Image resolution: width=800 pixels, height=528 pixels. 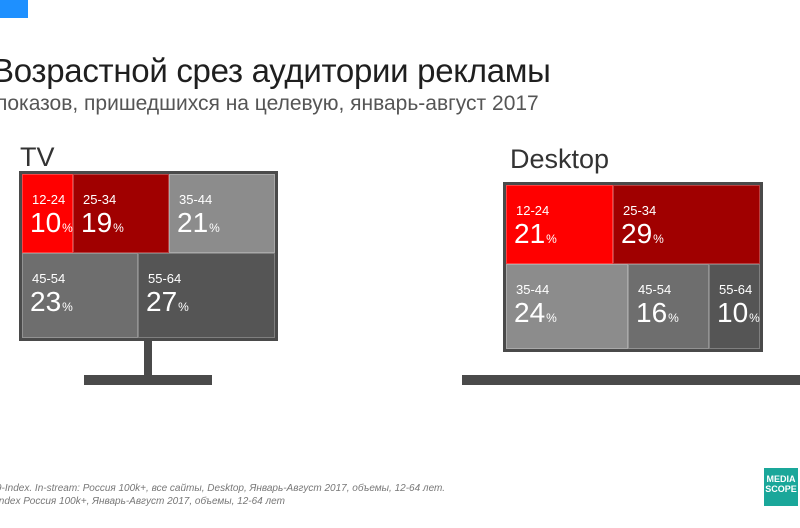 I want to click on tv-cell-45-54: 45-54 23%, so click(x=80, y=295).